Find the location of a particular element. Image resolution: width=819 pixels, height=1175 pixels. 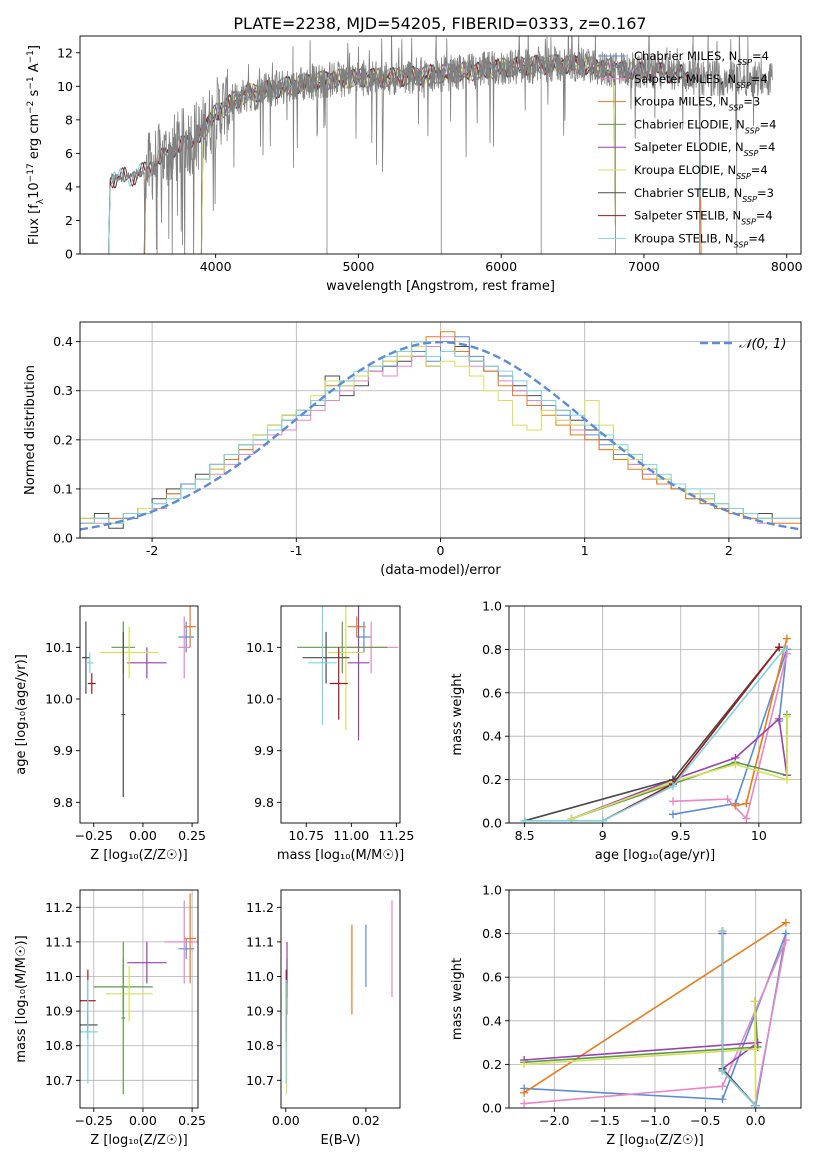

label-part: Flux [f is located at coordinates (34, 224).